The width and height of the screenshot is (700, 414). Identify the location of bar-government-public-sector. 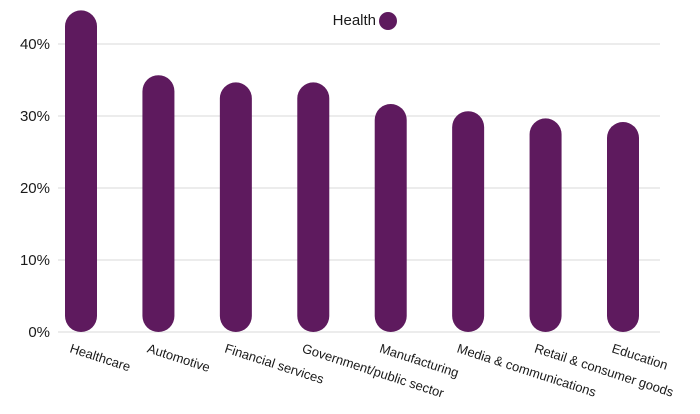
(313, 207).